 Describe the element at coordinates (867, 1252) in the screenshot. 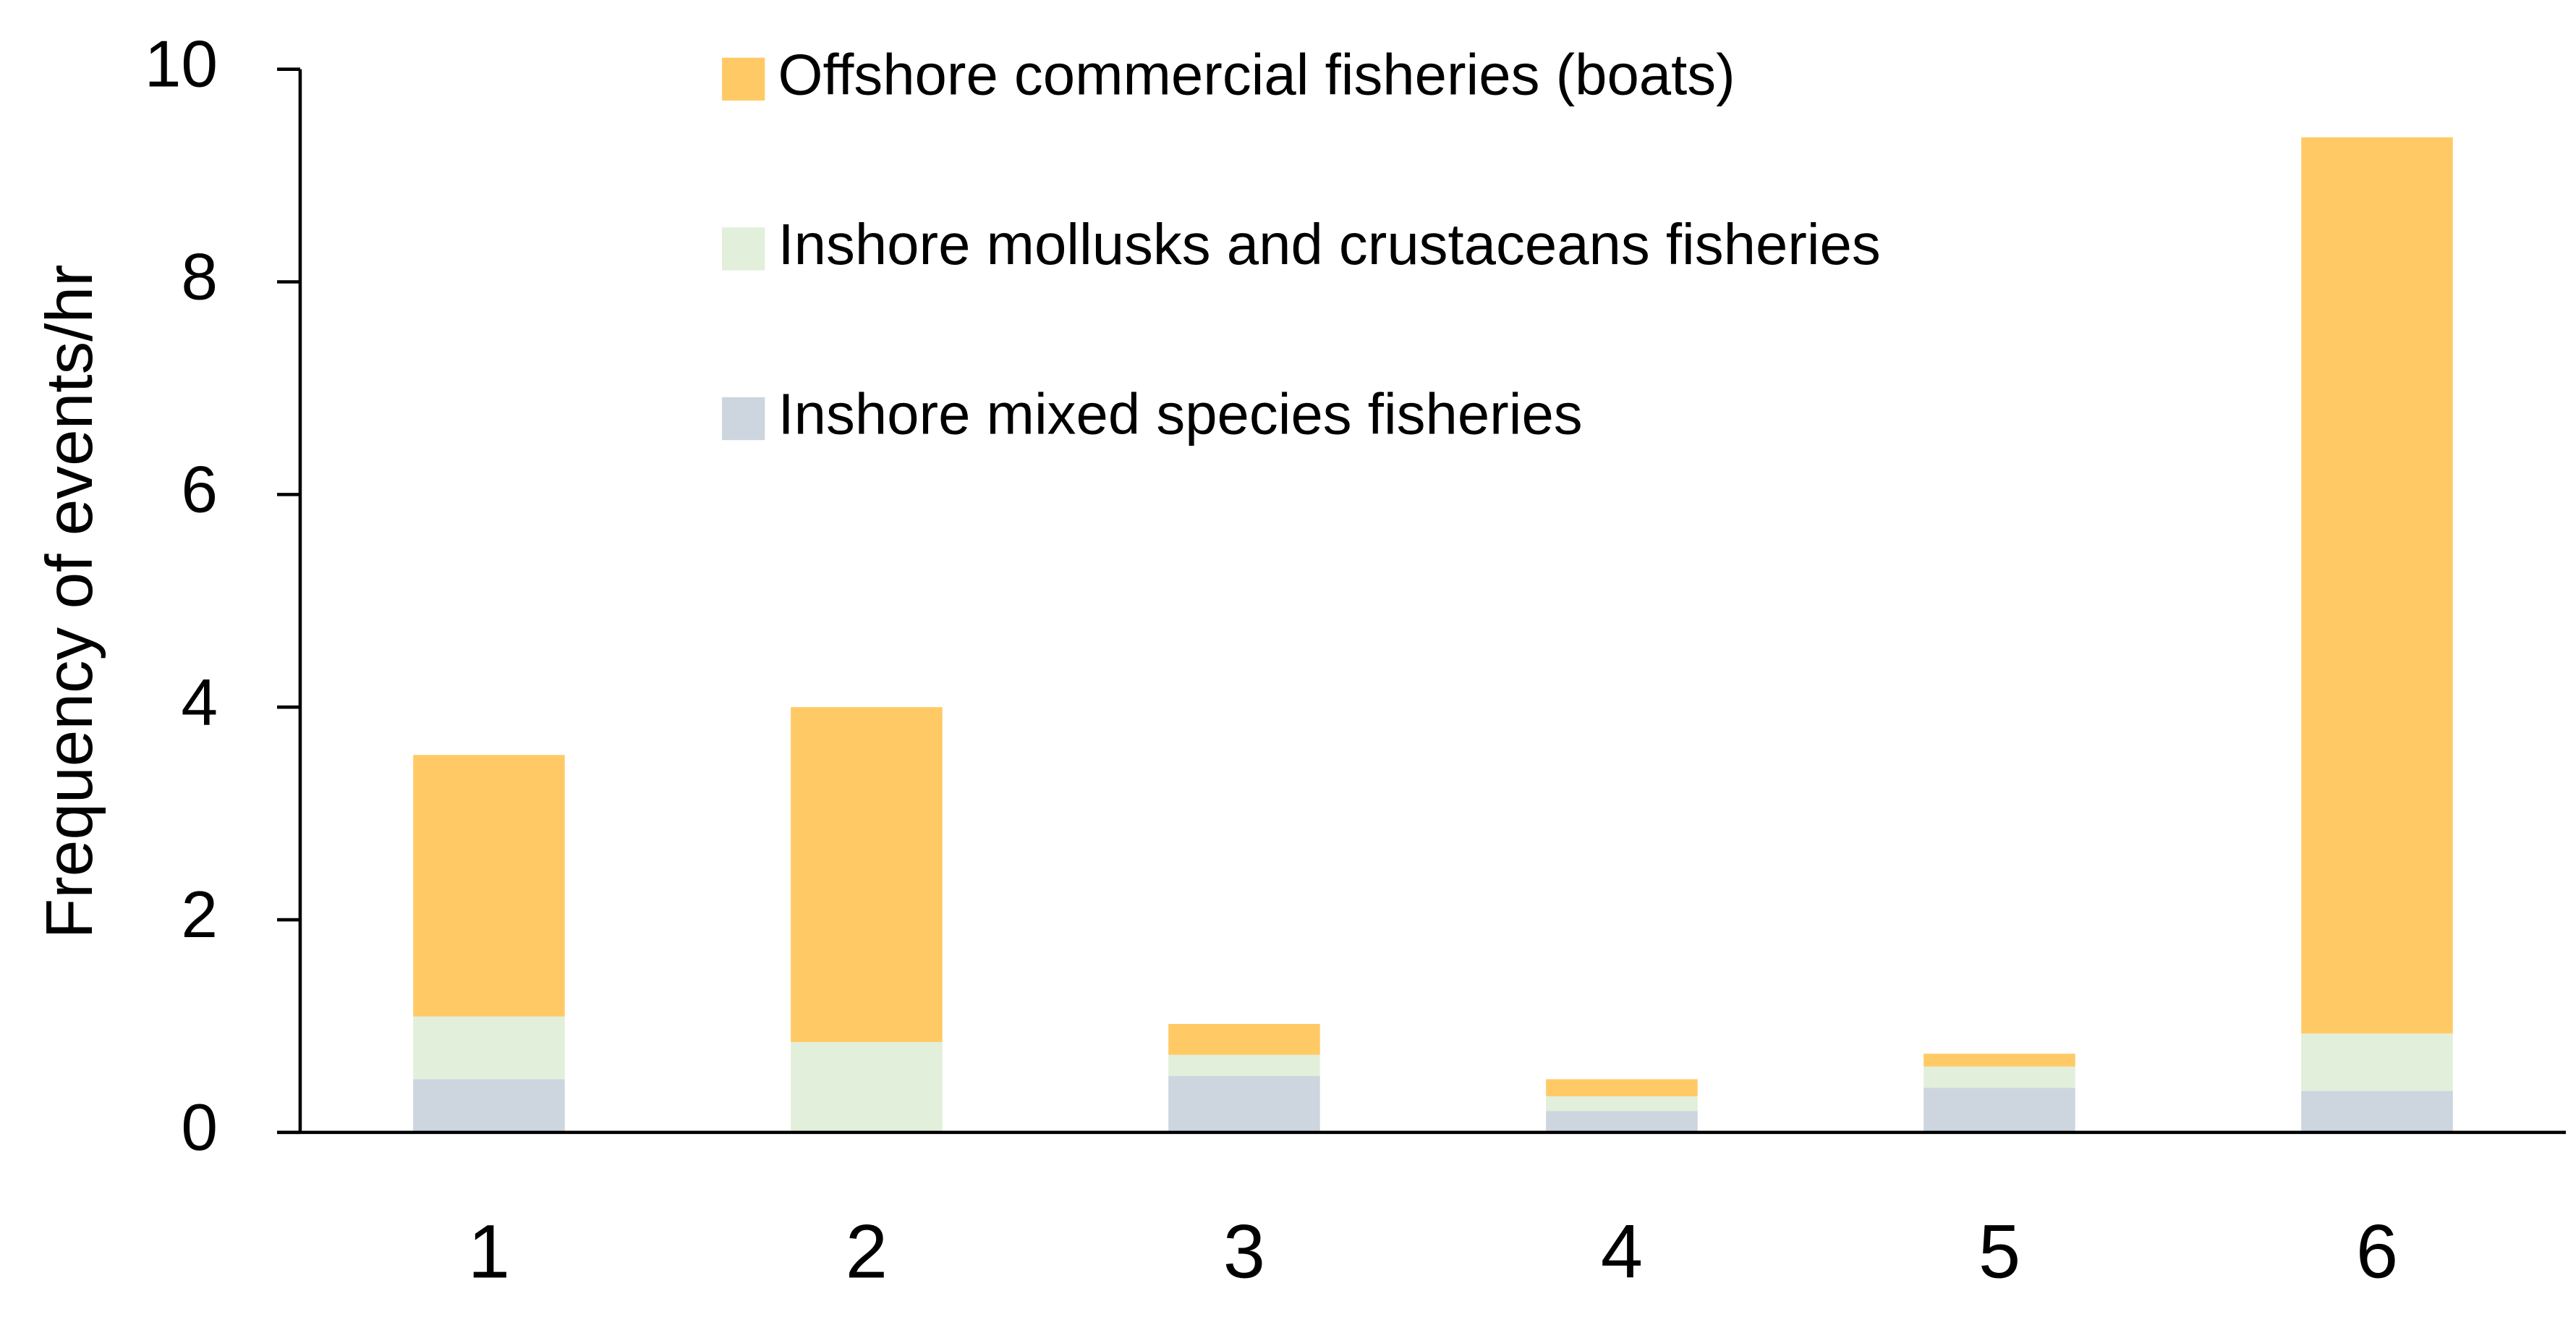

I see `x-tick-label: 2` at that location.